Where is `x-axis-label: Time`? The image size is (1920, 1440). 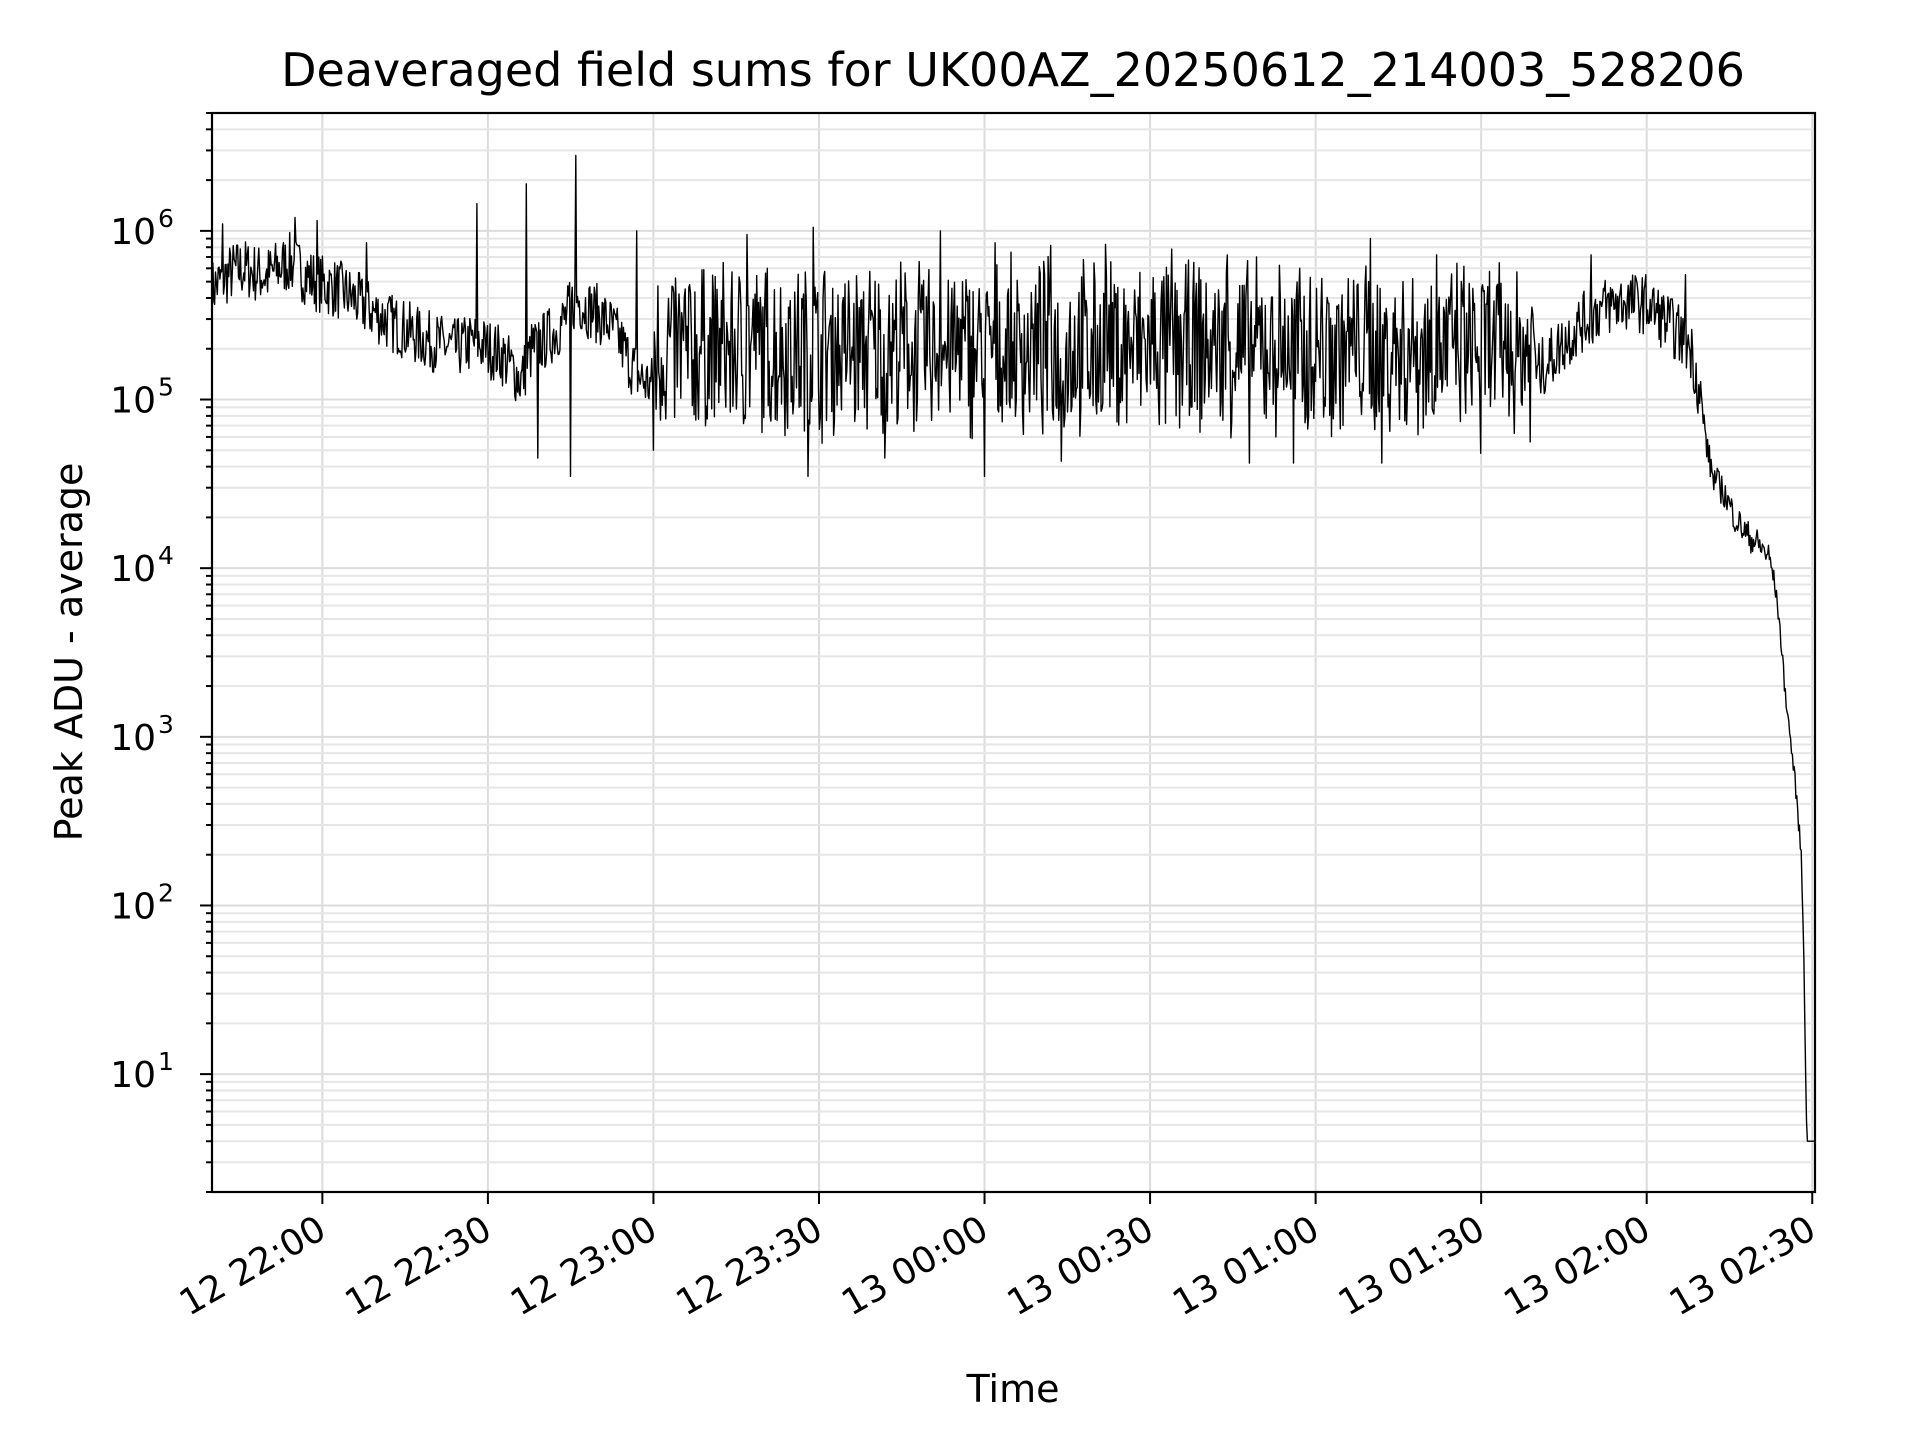 x-axis-label: Time is located at coordinates (1013, 1389).